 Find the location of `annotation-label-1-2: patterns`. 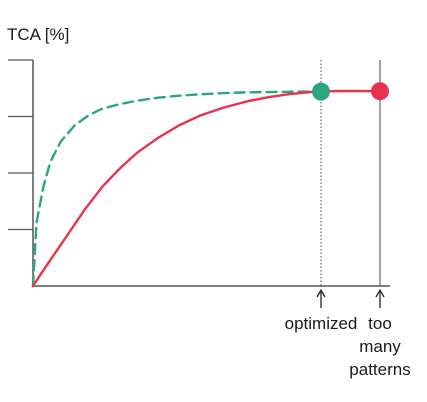

annotation-label-1-2: patterns is located at coordinates (379, 369).